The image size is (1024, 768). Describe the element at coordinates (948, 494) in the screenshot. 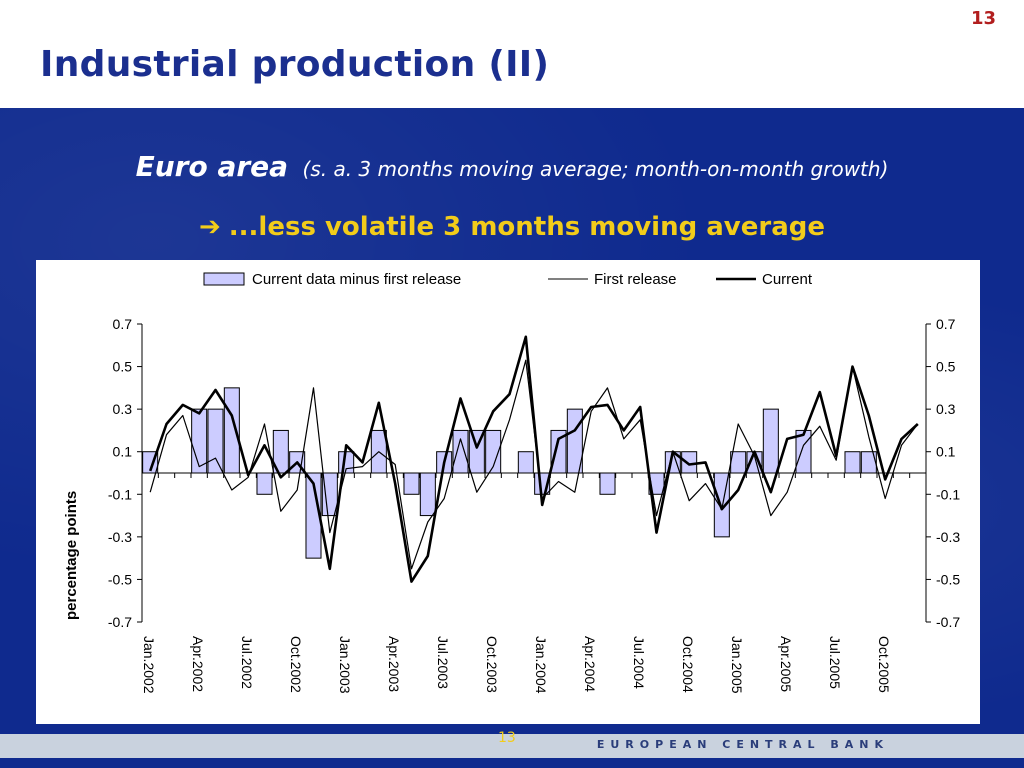

I see `y-tick-label-right: -0.1` at that location.